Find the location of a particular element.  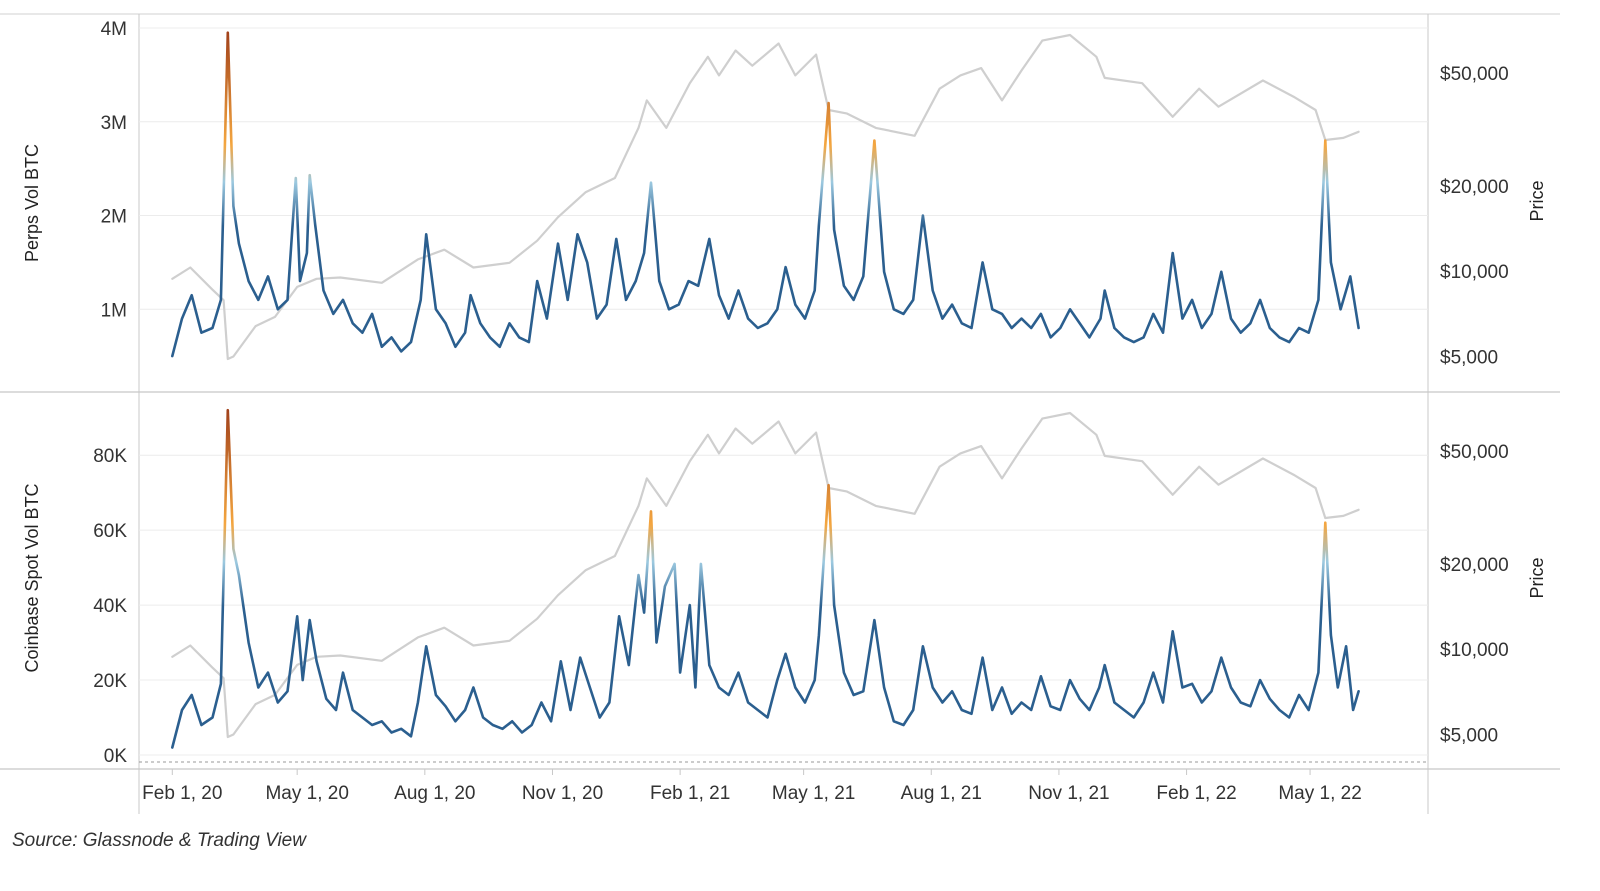

y-tick-label: 1M is located at coordinates (114, 310).